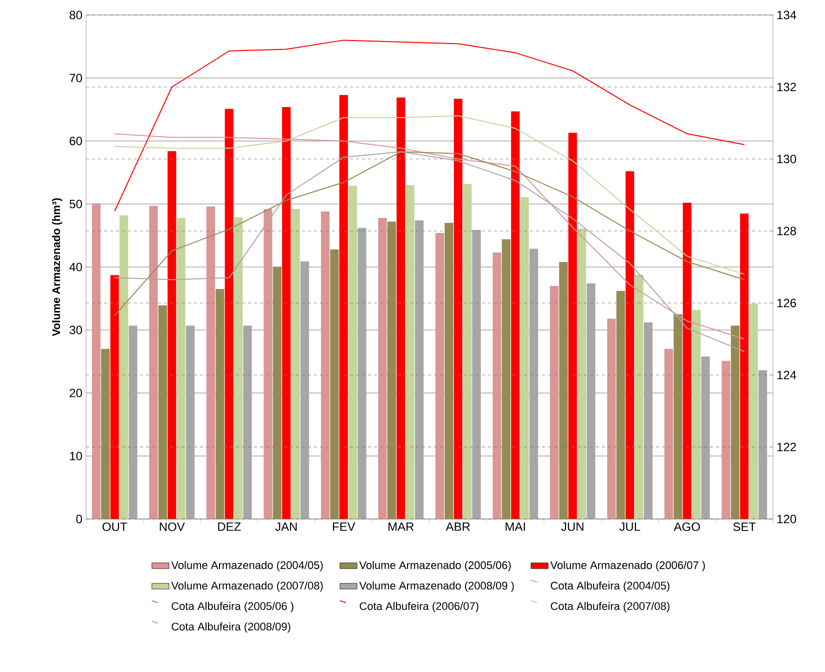 Image resolution: width=825 pixels, height=672 pixels. What do you see at coordinates (76, 393) in the screenshot?
I see `y-tick-label: 20` at bounding box center [76, 393].